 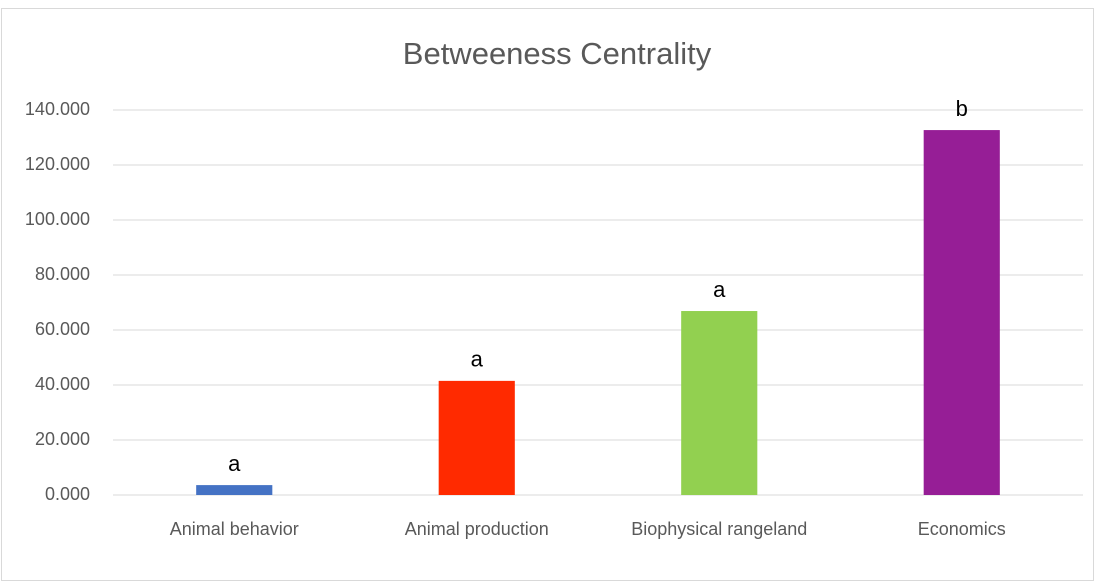 What do you see at coordinates (62, 274) in the screenshot?
I see `y-tick-label: 80.000` at bounding box center [62, 274].